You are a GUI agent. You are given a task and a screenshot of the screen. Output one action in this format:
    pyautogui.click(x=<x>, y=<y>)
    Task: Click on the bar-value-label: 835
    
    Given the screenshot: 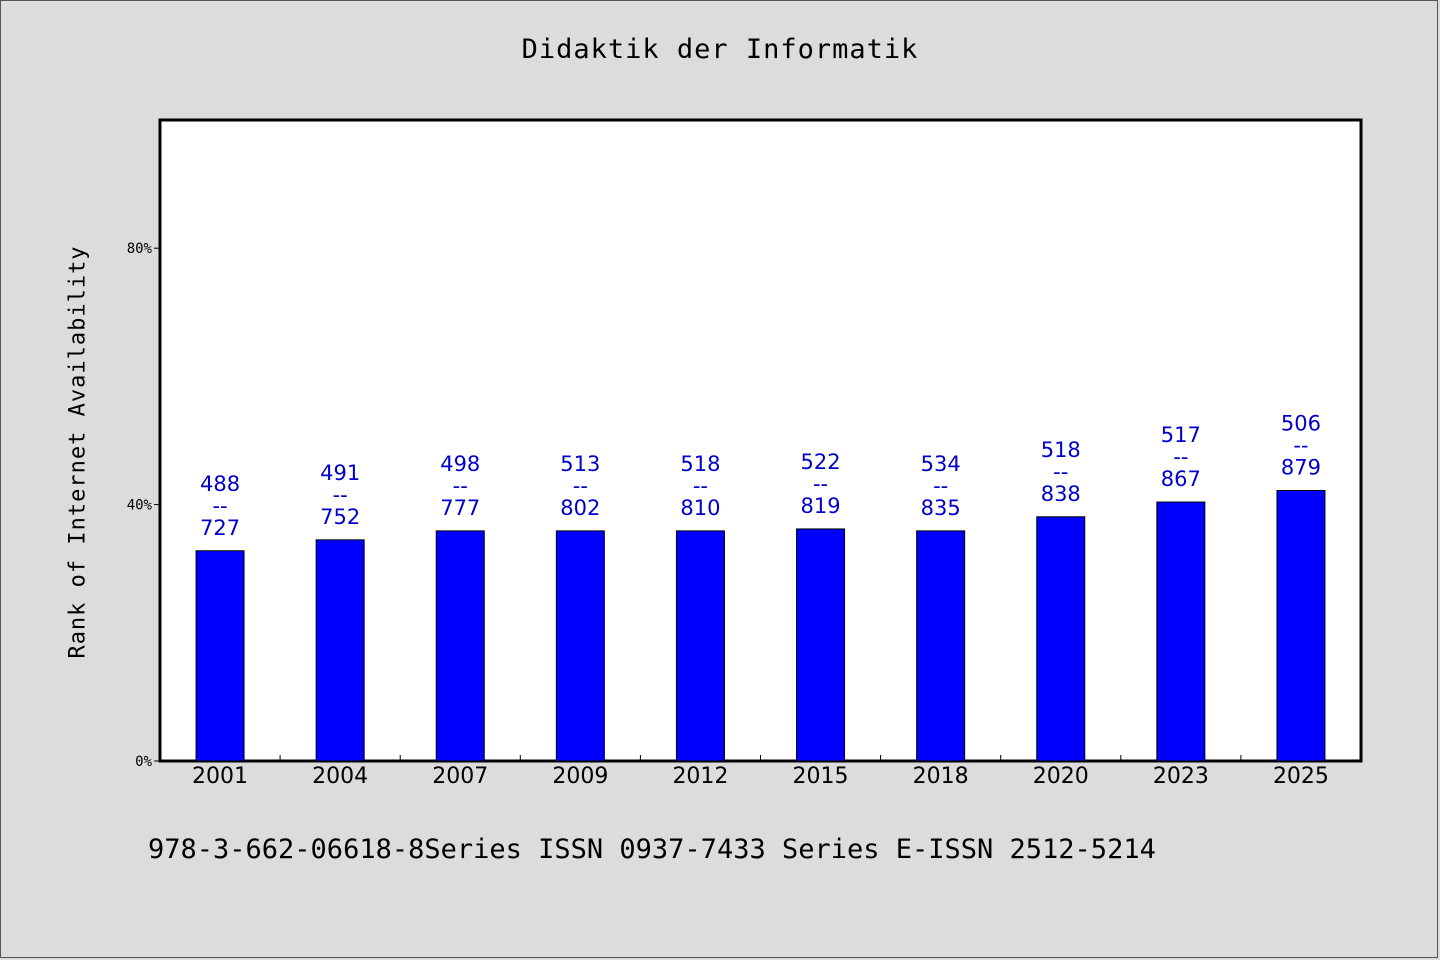 What is the action you would take?
    pyautogui.click(x=941, y=508)
    